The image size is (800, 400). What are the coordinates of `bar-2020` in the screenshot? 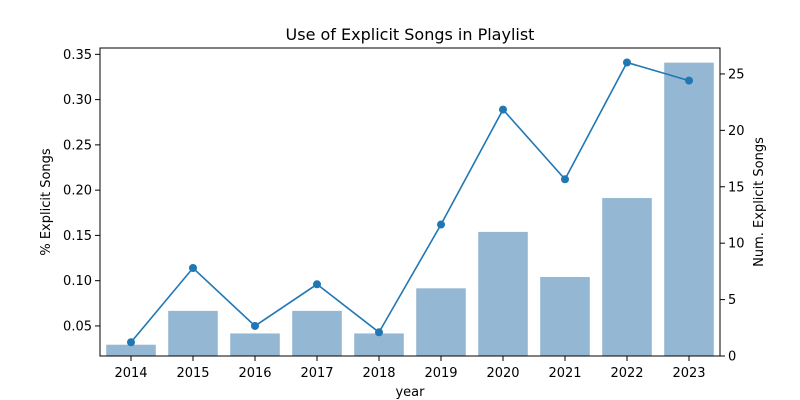 It's located at (503, 293).